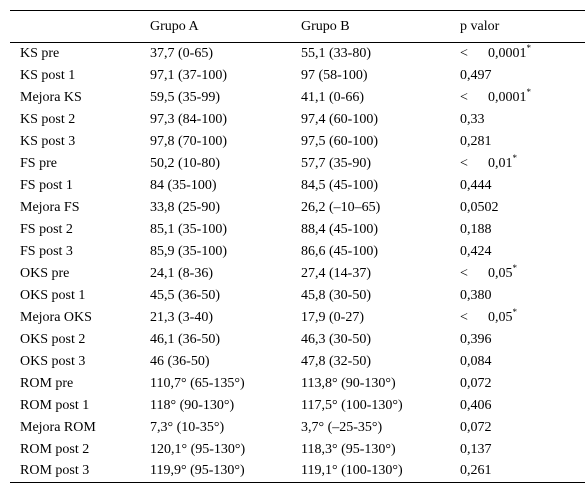 This screenshot has width=585, height=501. What do you see at coordinates (500, 163) in the screenshot?
I see `p-value: 0,01` at bounding box center [500, 163].